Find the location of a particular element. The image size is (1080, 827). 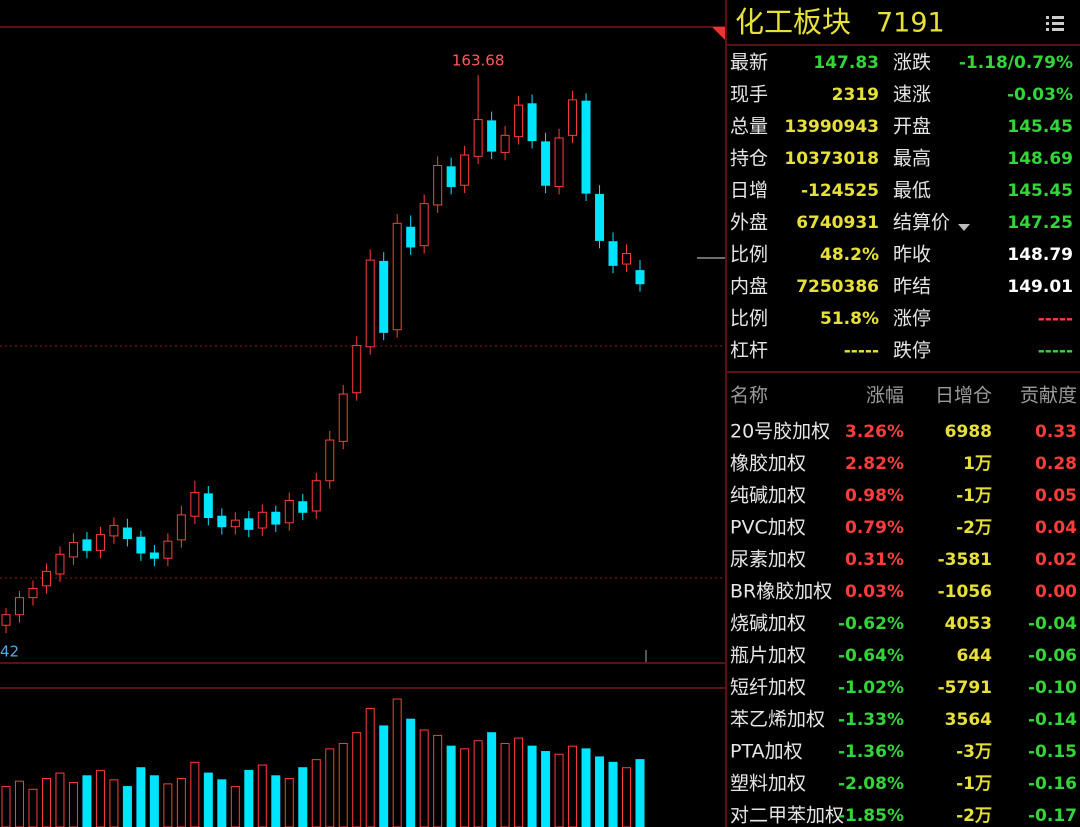

table-cell: -0.64% is located at coordinates (871, 656).